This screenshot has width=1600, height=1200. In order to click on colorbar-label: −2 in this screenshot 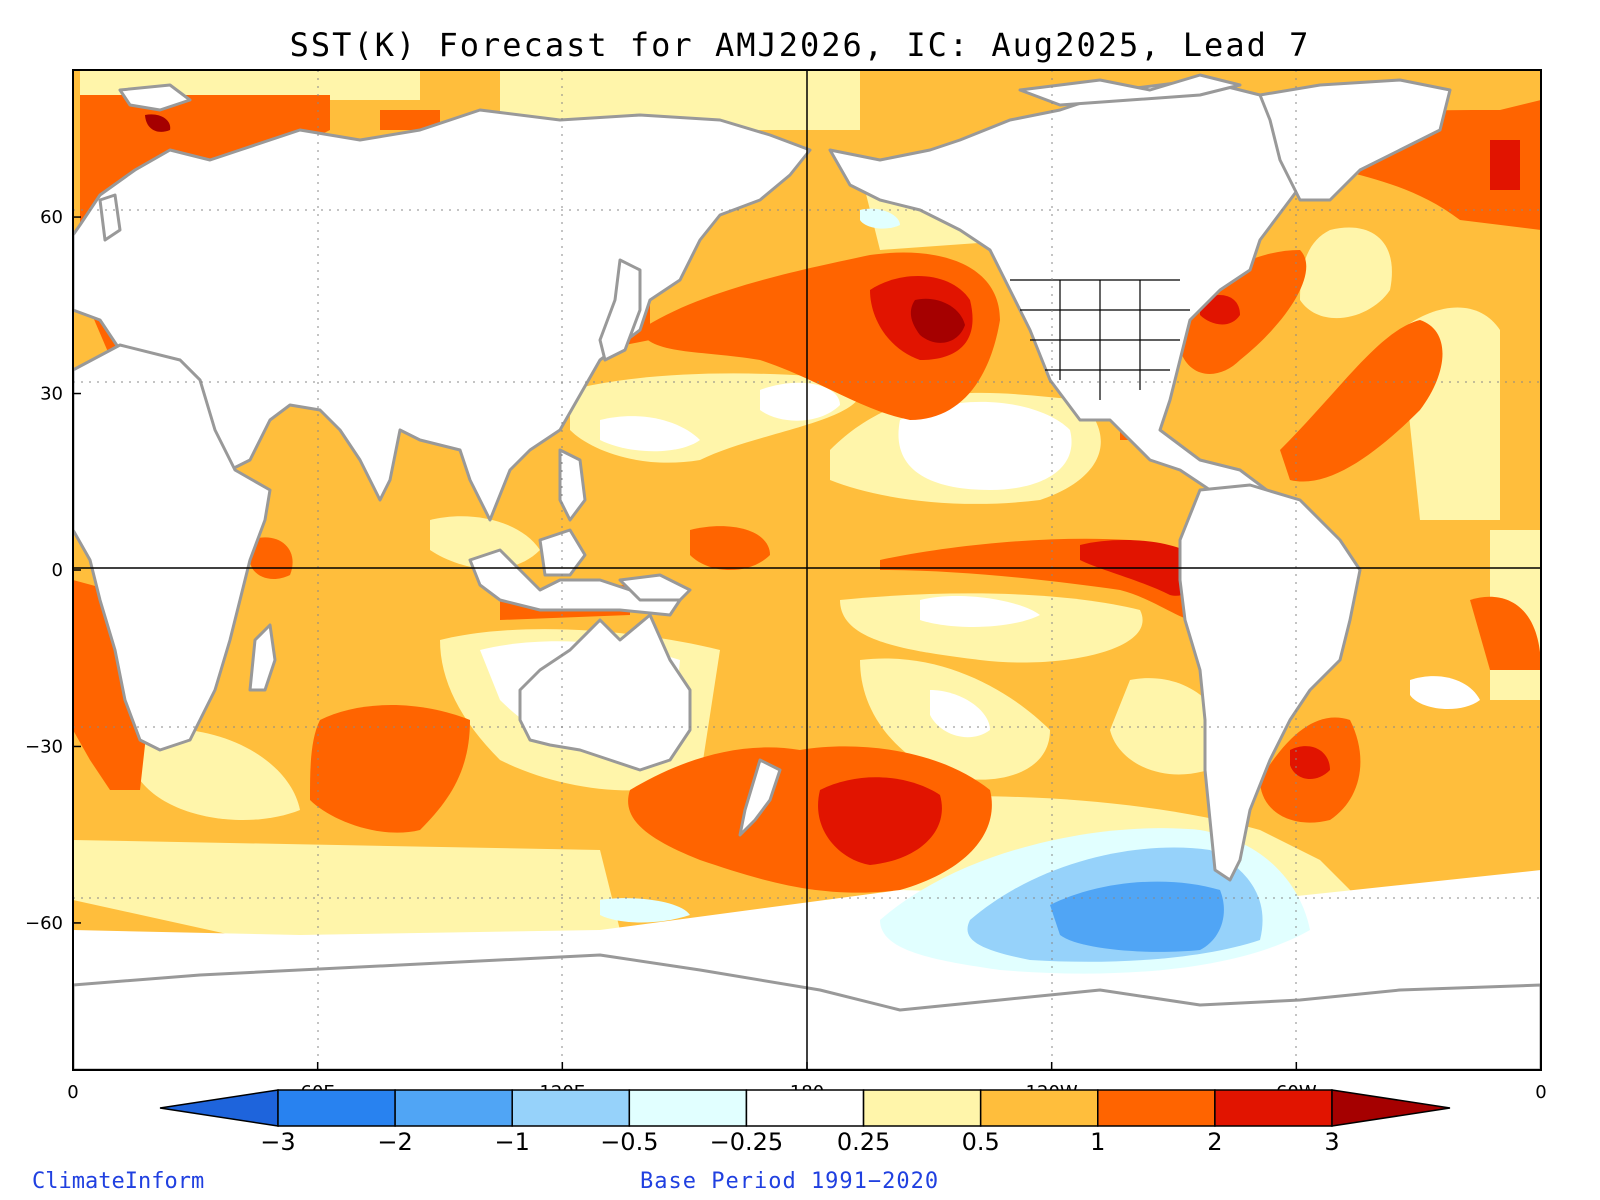, I will do `click(394, 1142)`.